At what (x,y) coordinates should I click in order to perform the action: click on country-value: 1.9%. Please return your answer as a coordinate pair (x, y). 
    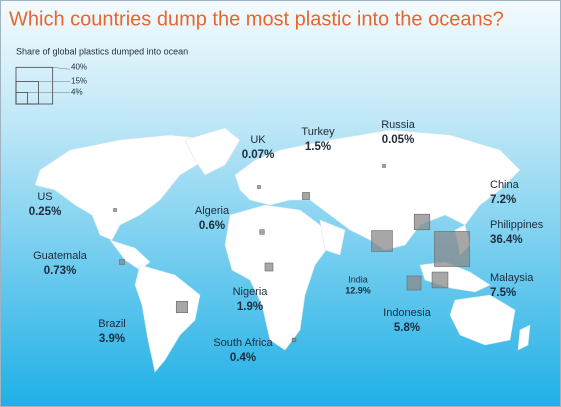
    Looking at the image, I should click on (250, 307).